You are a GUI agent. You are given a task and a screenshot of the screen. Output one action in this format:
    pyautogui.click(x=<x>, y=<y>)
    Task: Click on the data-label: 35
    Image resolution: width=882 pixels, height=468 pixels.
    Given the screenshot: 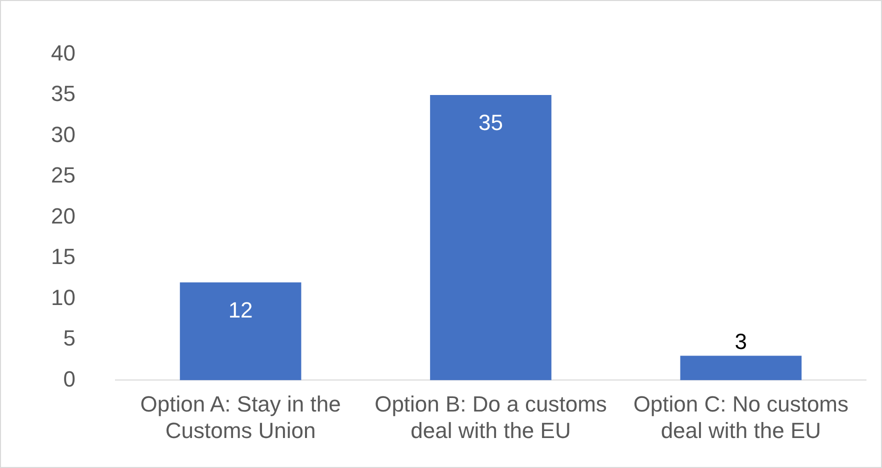 What is the action you would take?
    pyautogui.click(x=490, y=123)
    